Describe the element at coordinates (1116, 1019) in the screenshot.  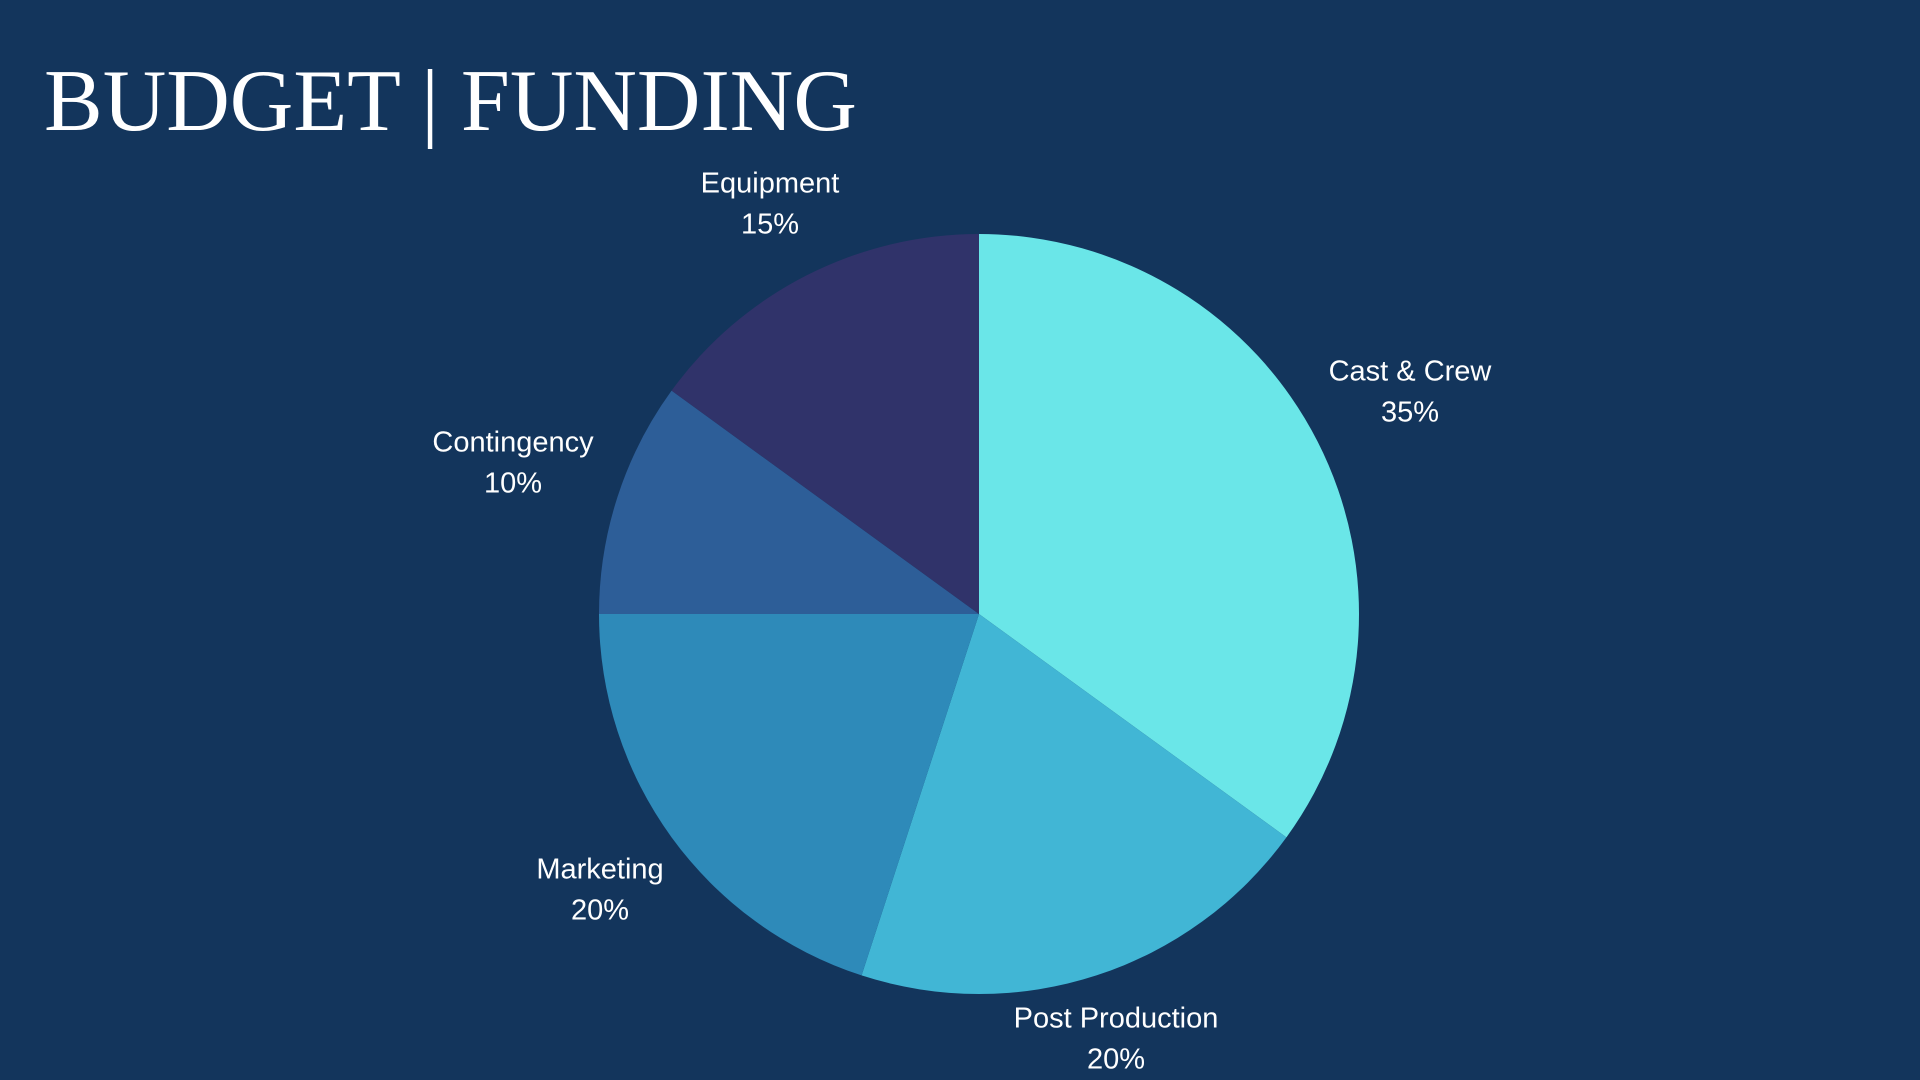
I see `slice-category-label: Post Production` at that location.